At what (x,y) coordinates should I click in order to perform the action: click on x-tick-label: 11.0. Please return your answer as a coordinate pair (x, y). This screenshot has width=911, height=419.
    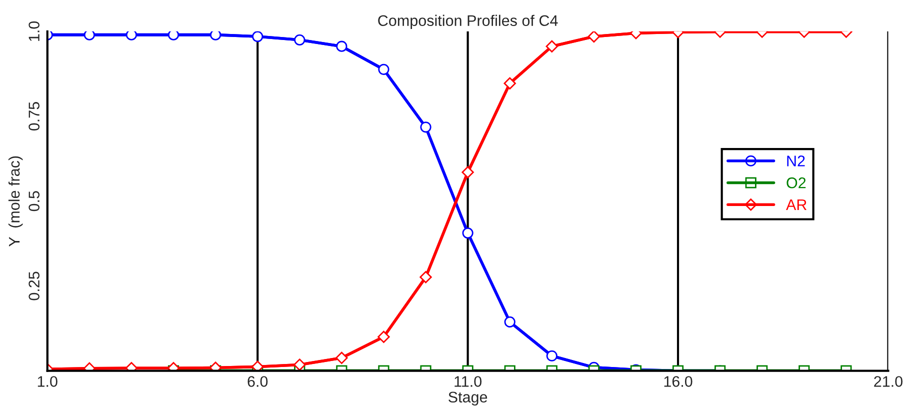
    Looking at the image, I should click on (468, 381).